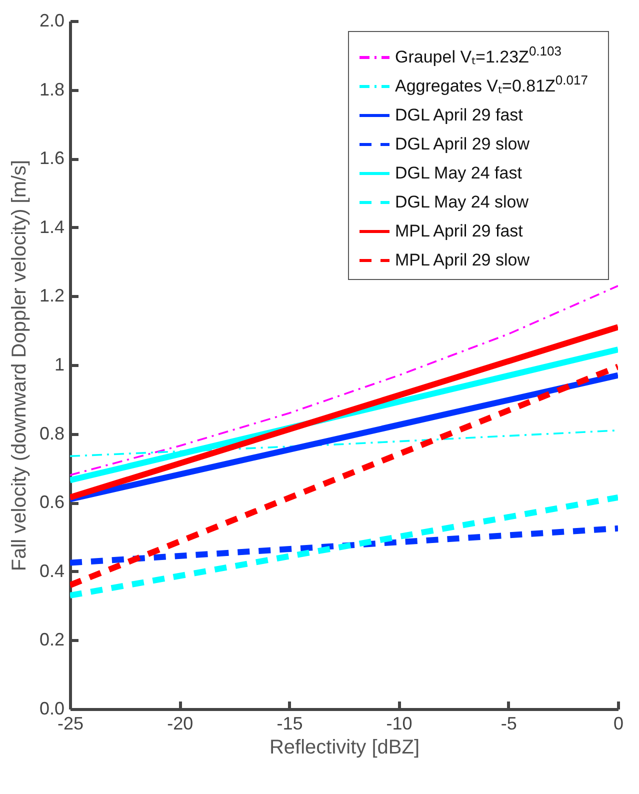  What do you see at coordinates (462, 202) in the screenshot?
I see `legend-label: DGL May 24 slow` at bounding box center [462, 202].